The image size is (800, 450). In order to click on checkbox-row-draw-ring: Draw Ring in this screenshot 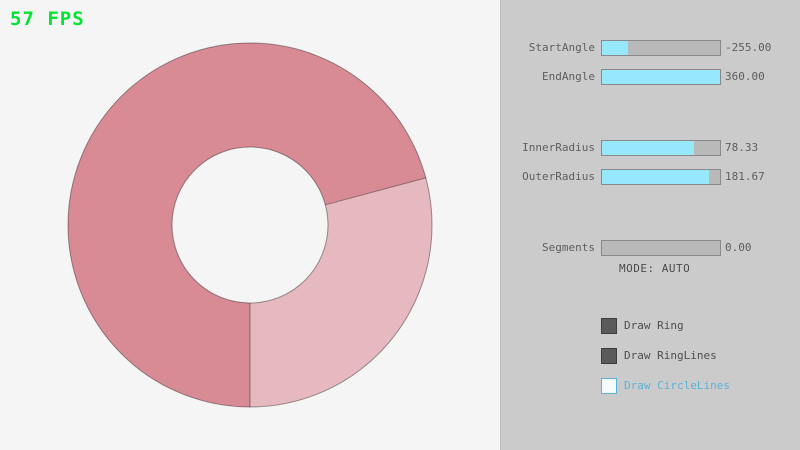, I will do `click(696, 326)`.